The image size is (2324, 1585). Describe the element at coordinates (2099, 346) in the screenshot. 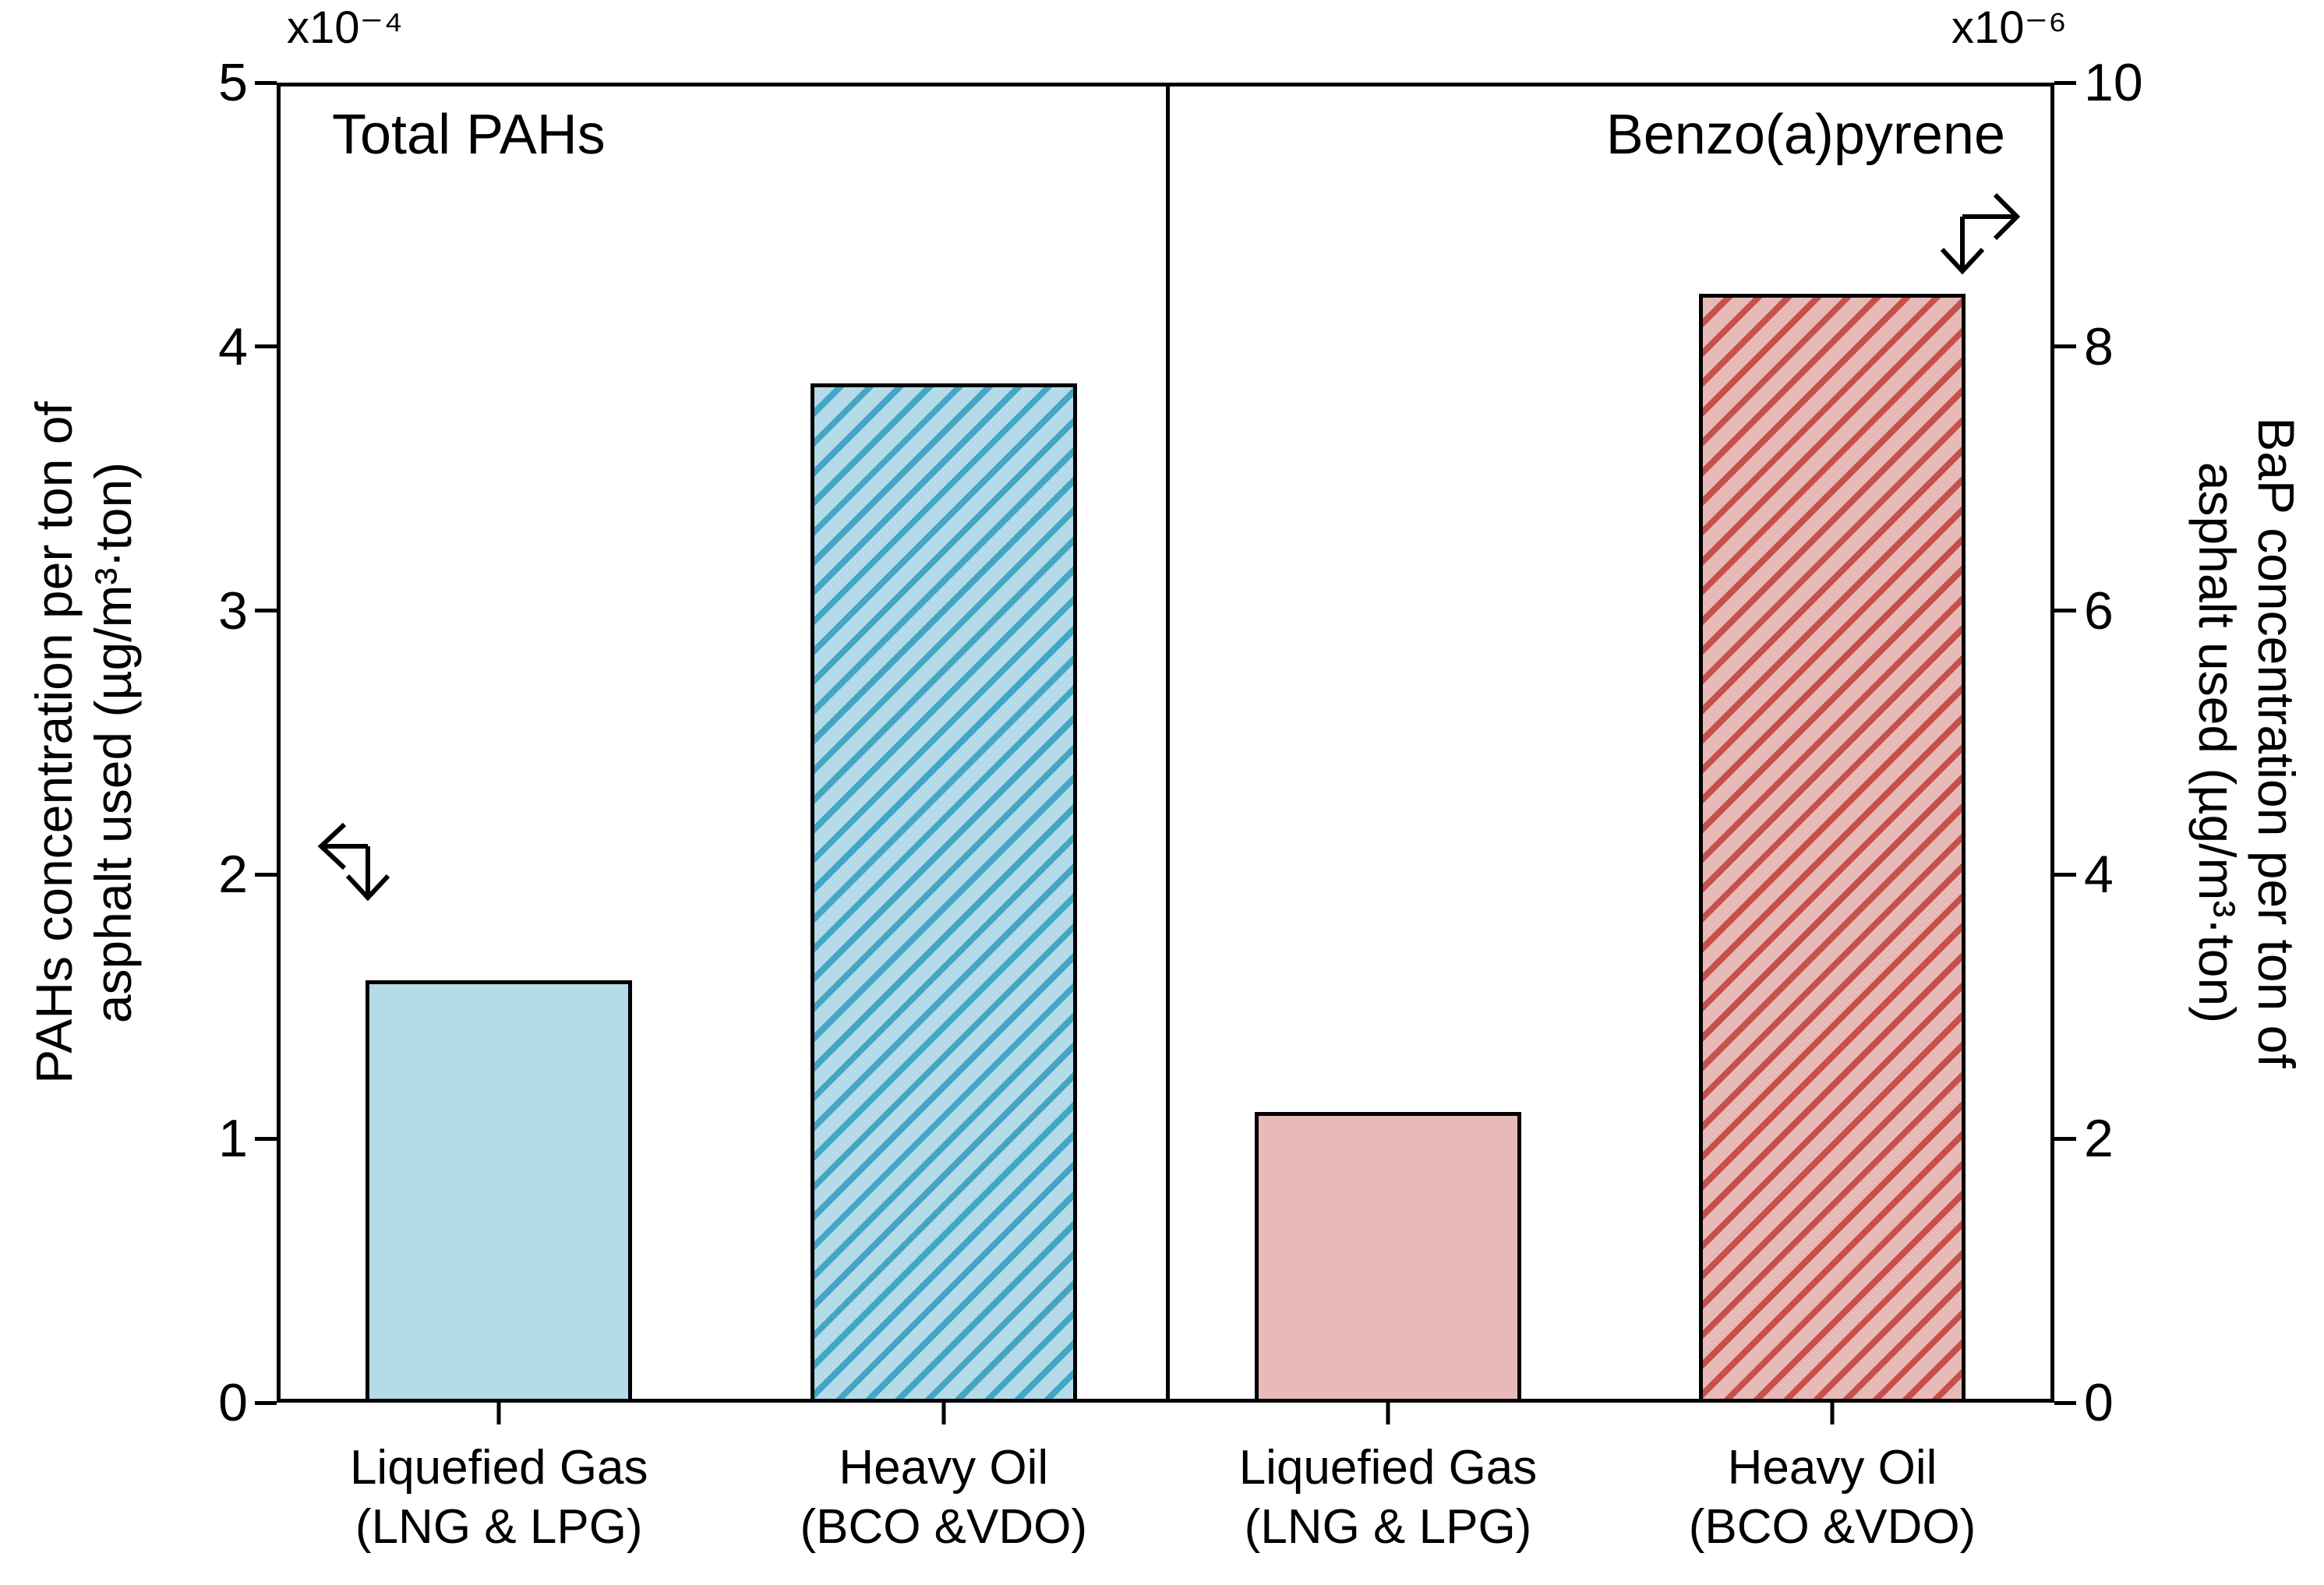

I see `right-axis-tick-label: 8` at that location.